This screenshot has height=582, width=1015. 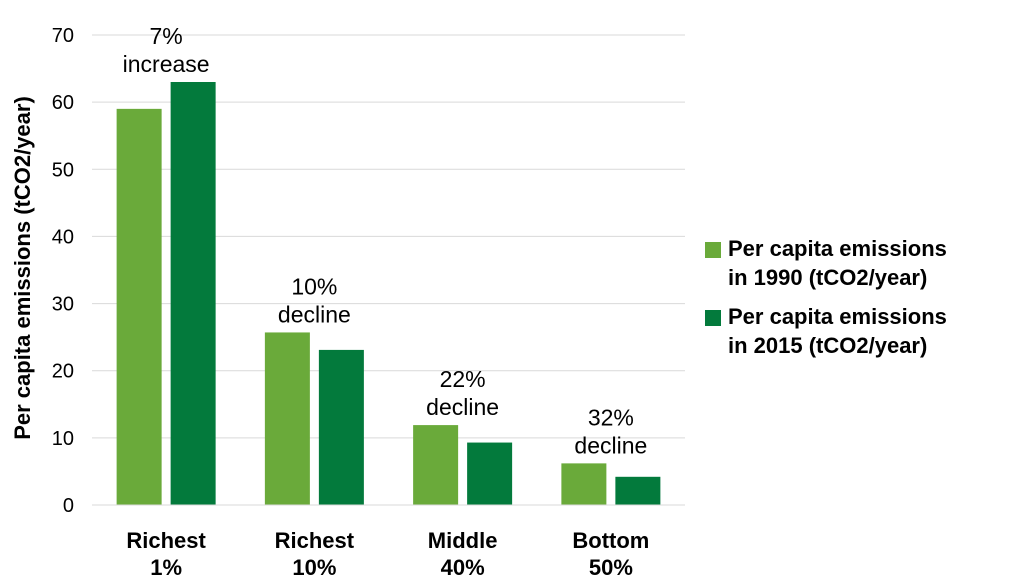 What do you see at coordinates (387, 554) in the screenshot?
I see `x-axis-categories: Richest 1% Richest 10% Middle 40% Bottom 50%` at bounding box center [387, 554].